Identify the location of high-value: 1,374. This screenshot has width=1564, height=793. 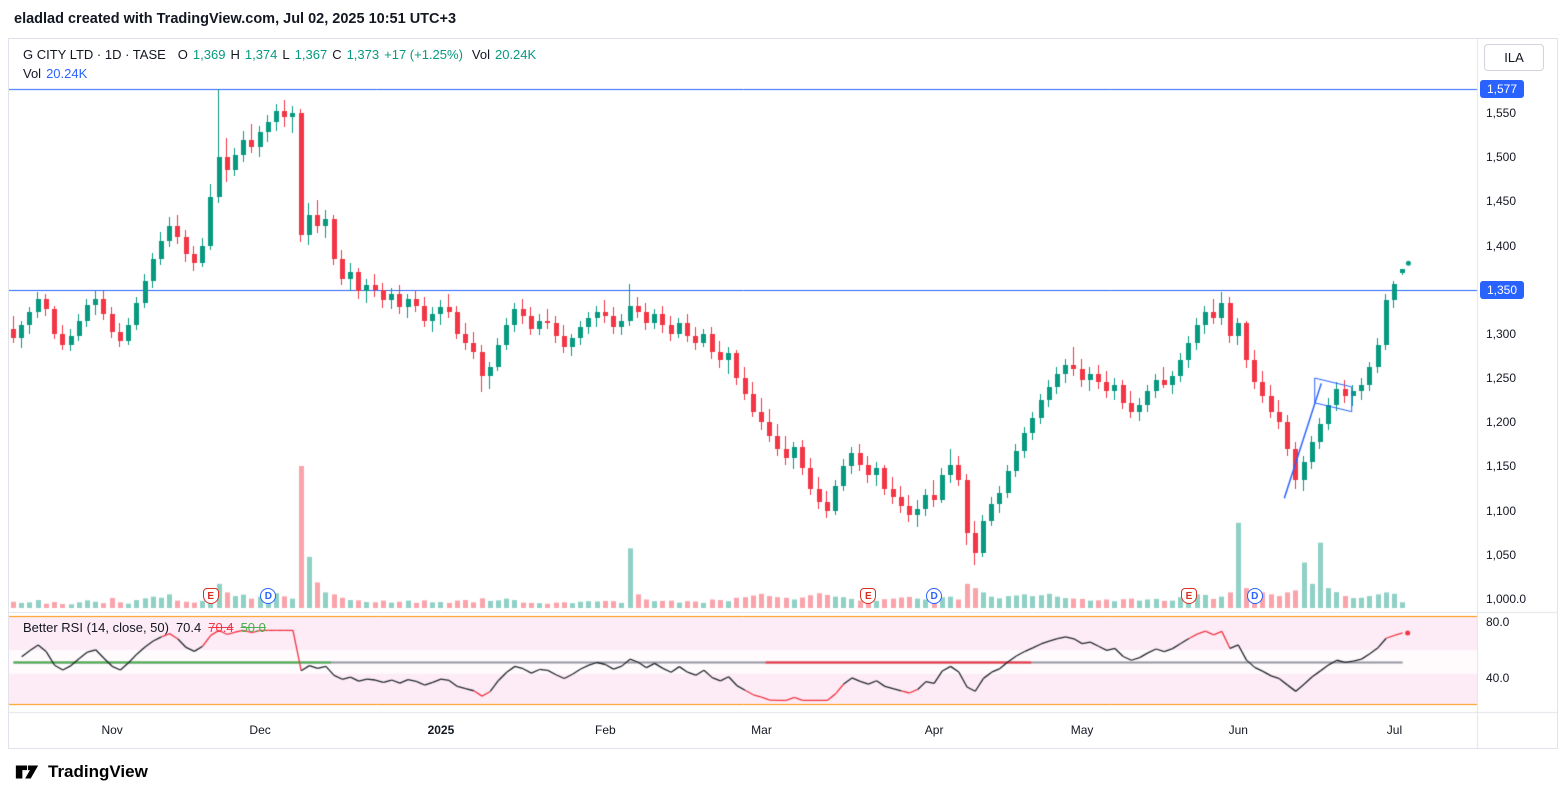
(261, 54).